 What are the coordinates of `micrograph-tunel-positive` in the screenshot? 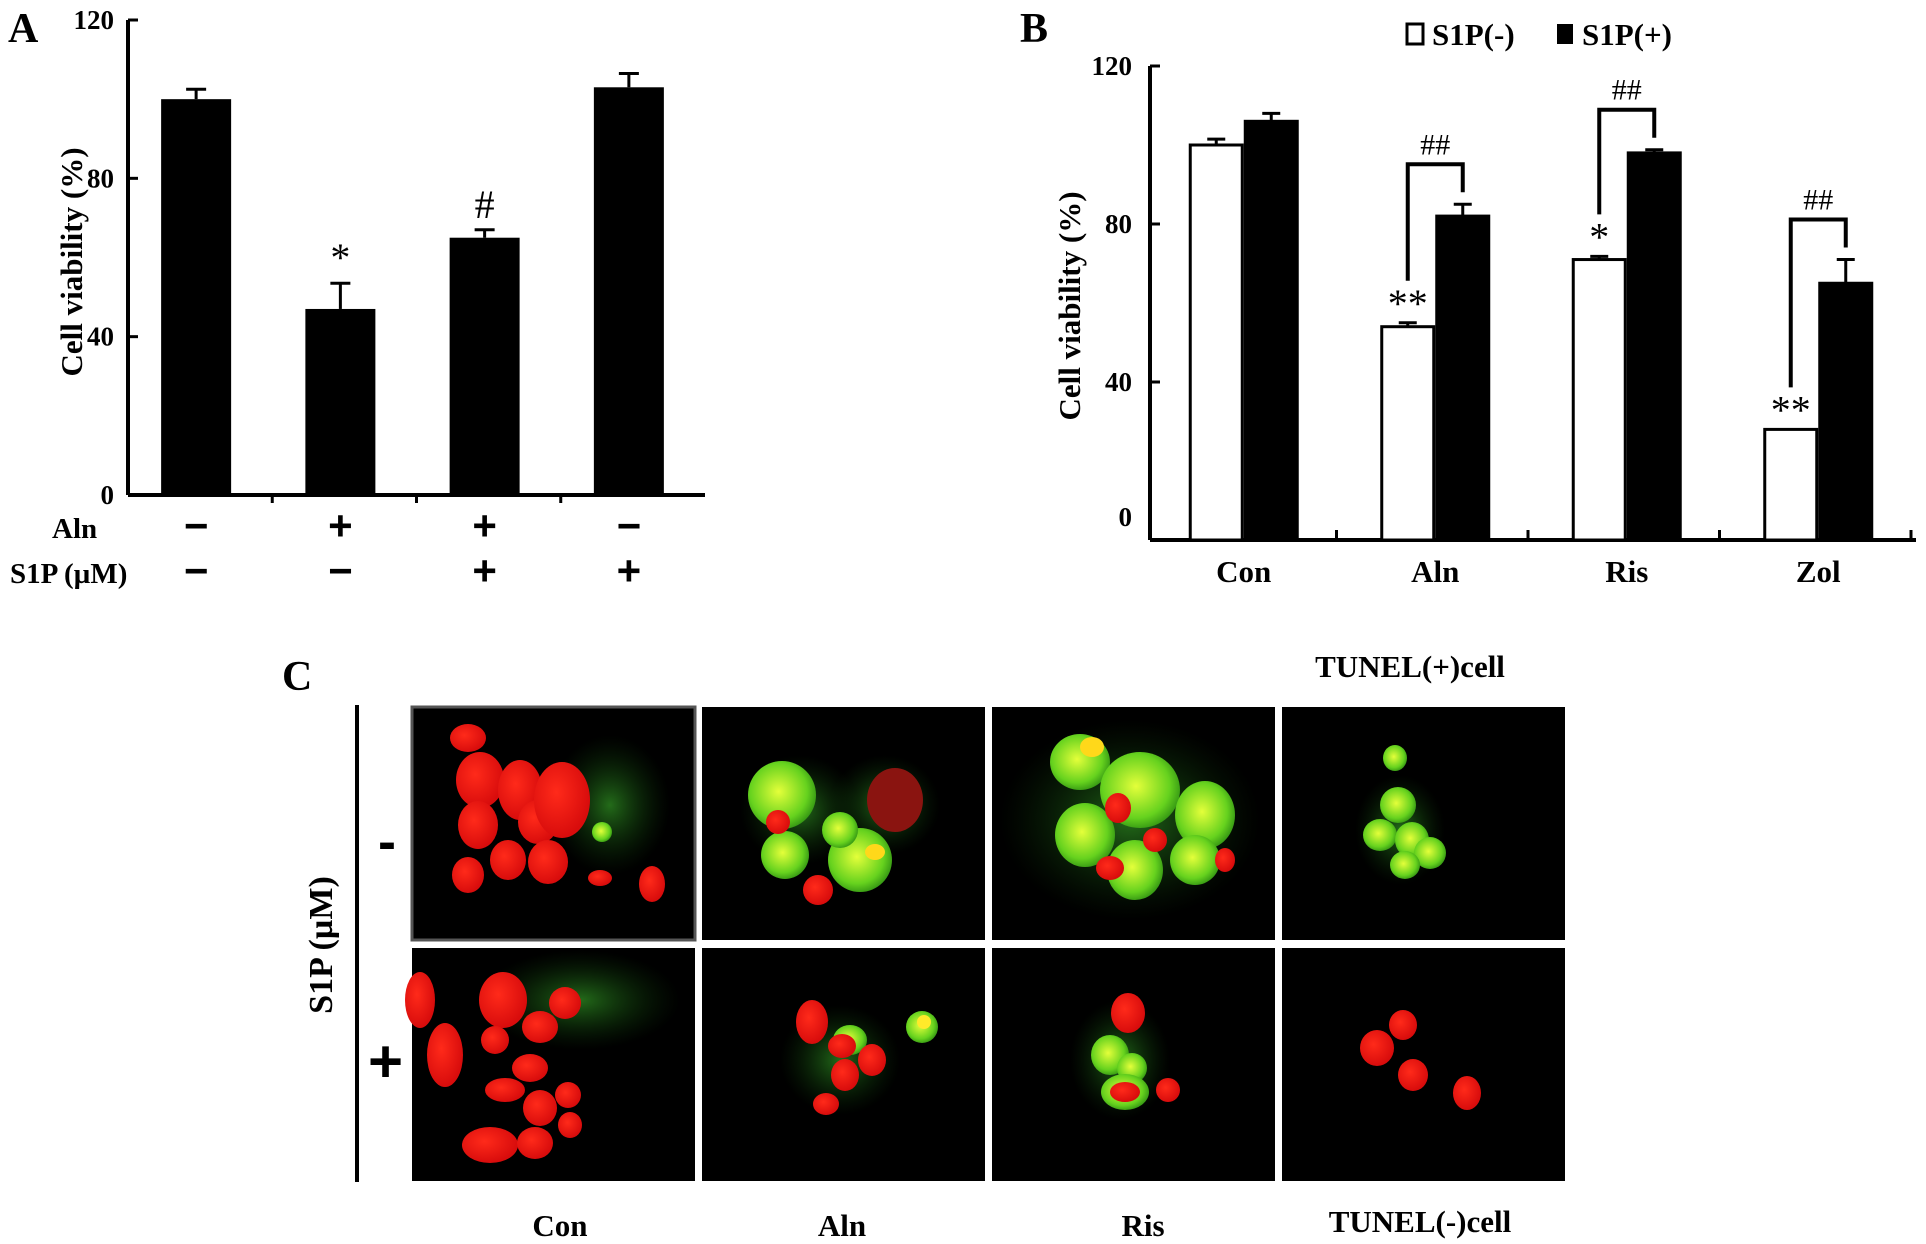 It's located at (1423, 823).